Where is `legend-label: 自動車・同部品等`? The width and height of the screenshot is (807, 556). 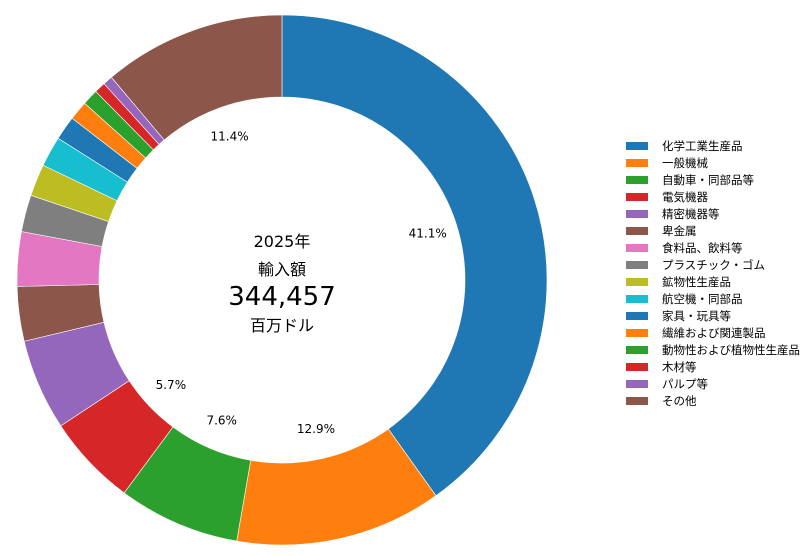 legend-label: 自動車・同部品等 is located at coordinates (708, 179).